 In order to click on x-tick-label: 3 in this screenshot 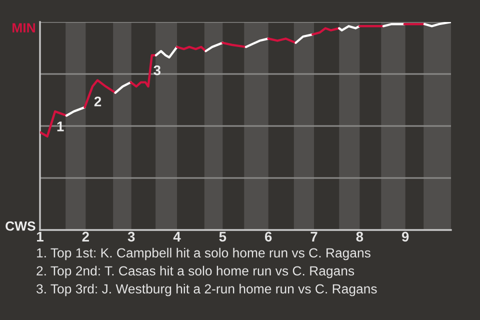, I will do `click(131, 237)`.